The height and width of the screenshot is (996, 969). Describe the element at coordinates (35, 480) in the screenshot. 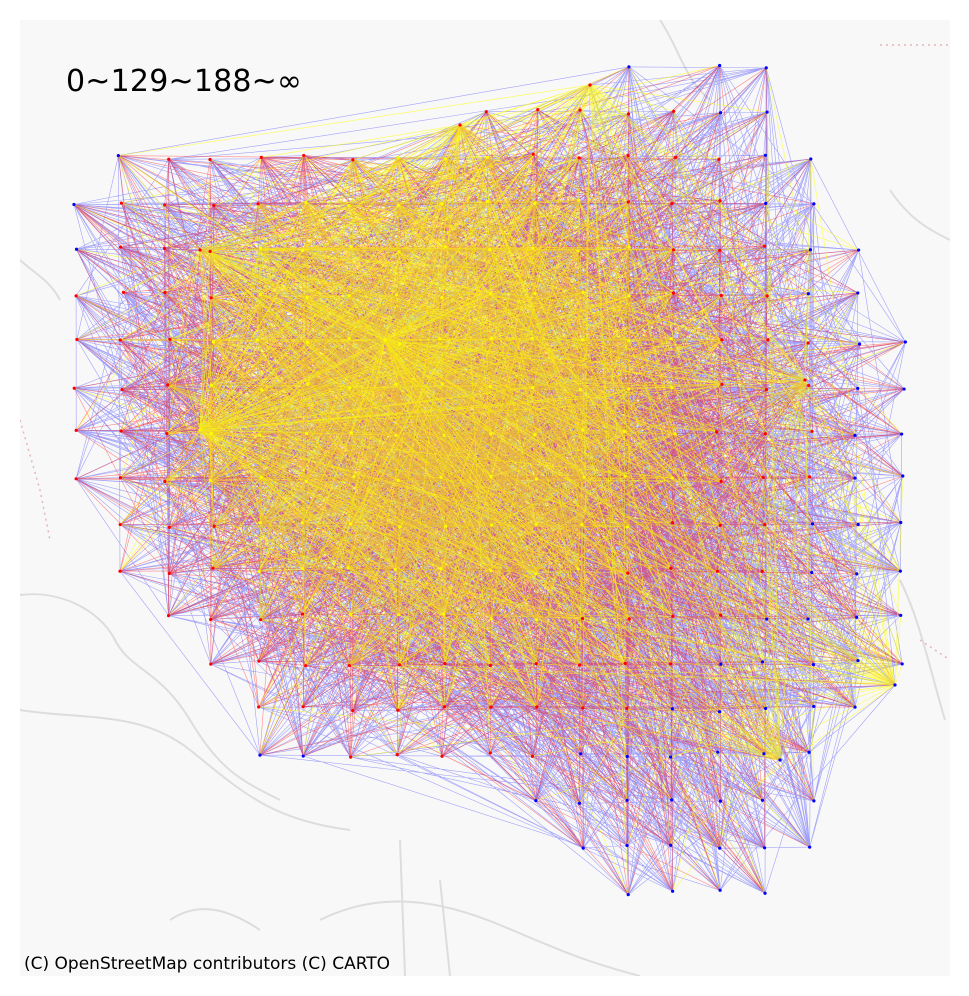

I see `boundary` at that location.